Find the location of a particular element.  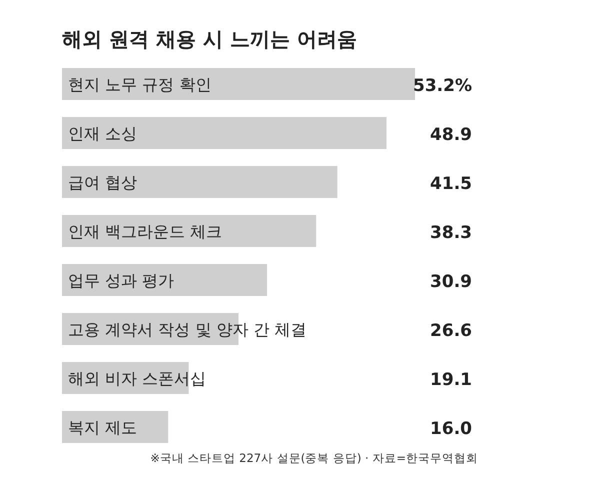

y-tick-label: 고용 계약서 작성 및 양자 간 체결 is located at coordinates (187, 329).